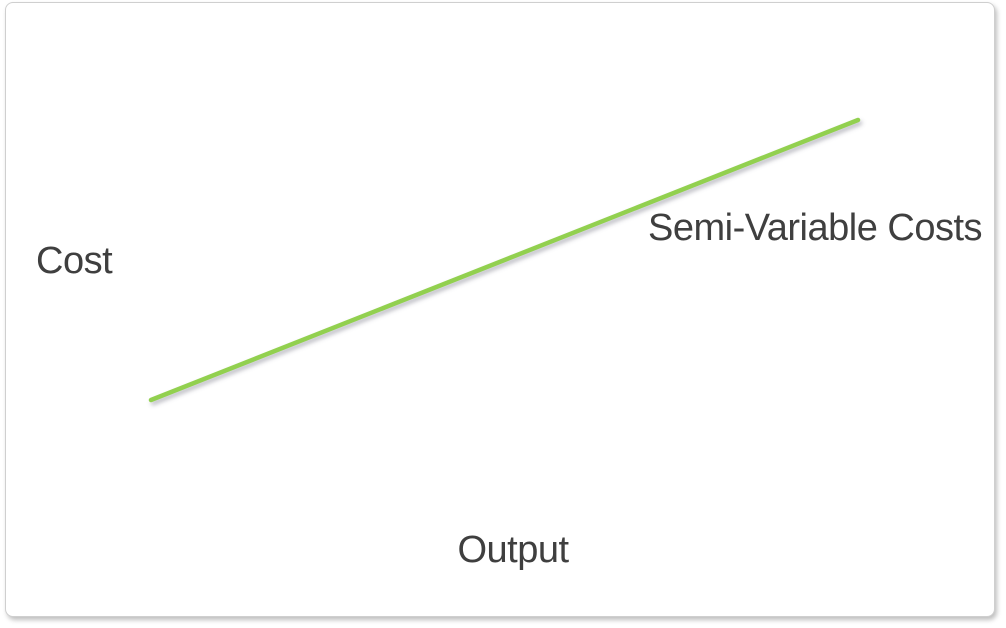 Image resolution: width=1006 pixels, height=628 pixels. Describe the element at coordinates (74, 261) in the screenshot. I see `y-axis-label: Cost` at that location.